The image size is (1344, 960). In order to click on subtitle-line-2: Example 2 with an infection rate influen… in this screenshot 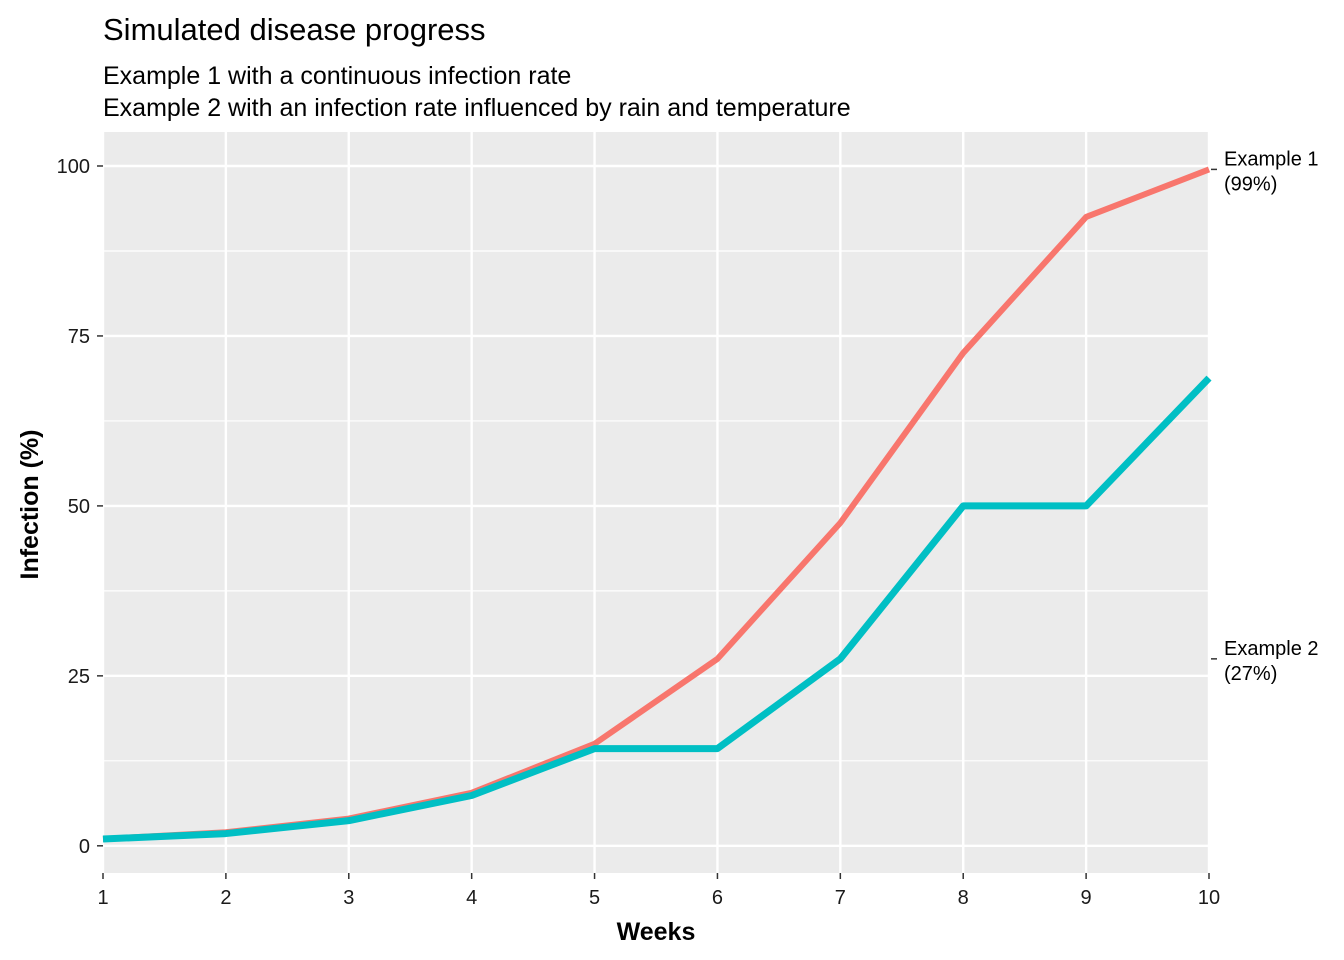, I will do `click(477, 108)`.